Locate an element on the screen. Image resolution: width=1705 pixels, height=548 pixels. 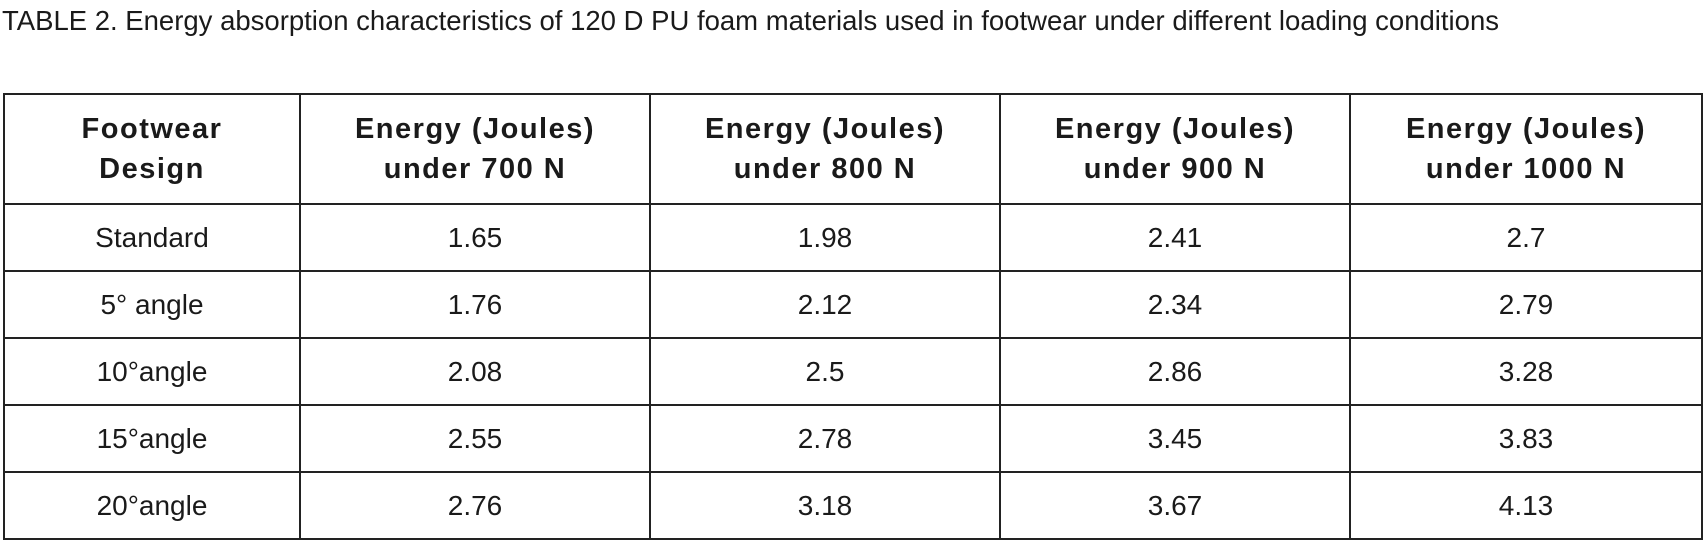
table-row: 10°angle 2.08 2.5 2.86 3.28 is located at coordinates (853, 371).